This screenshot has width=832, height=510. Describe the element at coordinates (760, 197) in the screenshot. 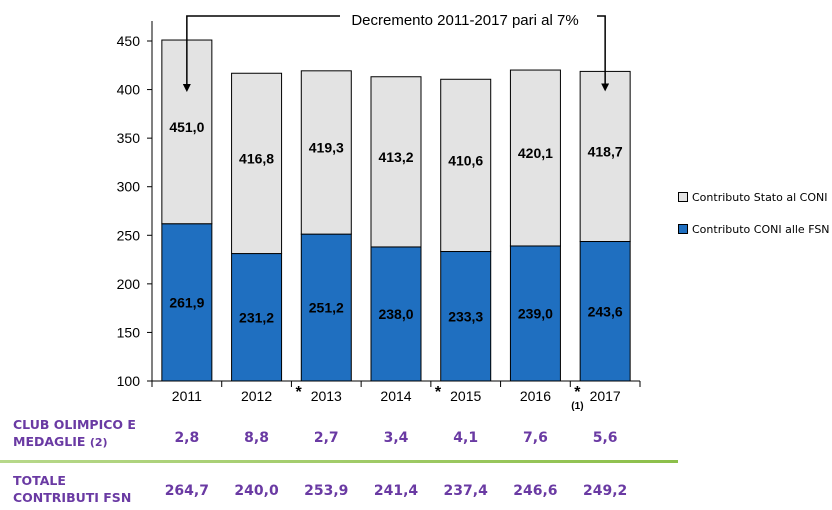

I see `legend-label-stato: Contributo Stato al CONI` at that location.